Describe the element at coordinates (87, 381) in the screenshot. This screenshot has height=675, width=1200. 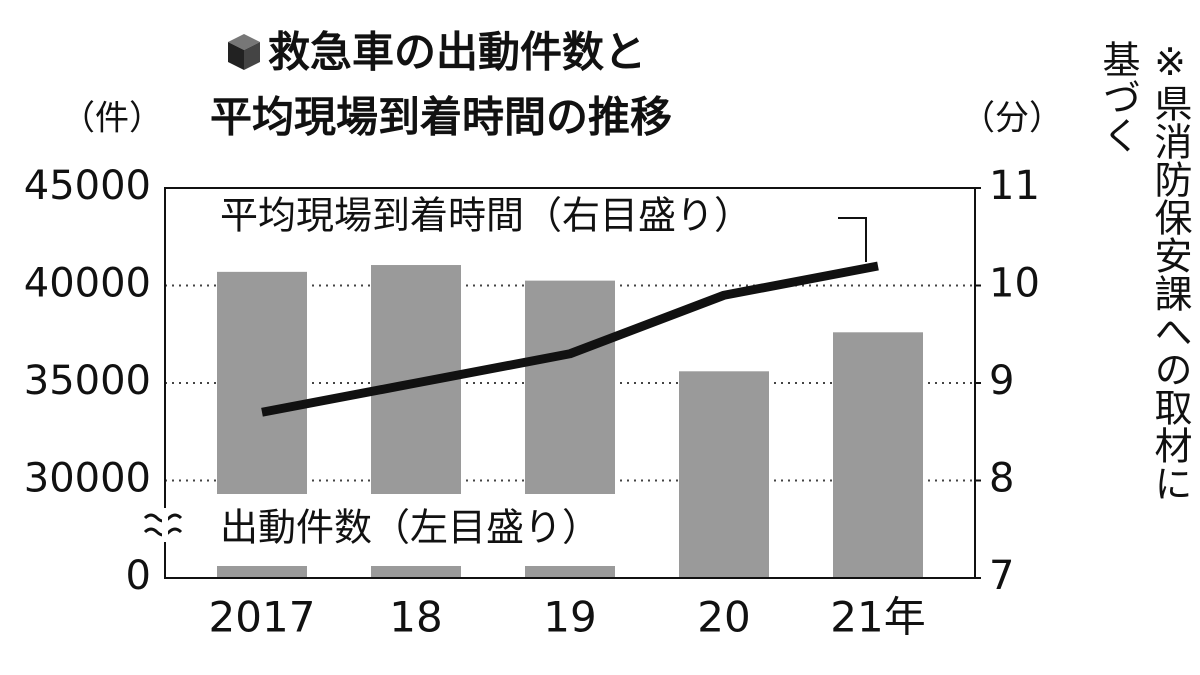
I see `y-tick-label: 35000` at that location.